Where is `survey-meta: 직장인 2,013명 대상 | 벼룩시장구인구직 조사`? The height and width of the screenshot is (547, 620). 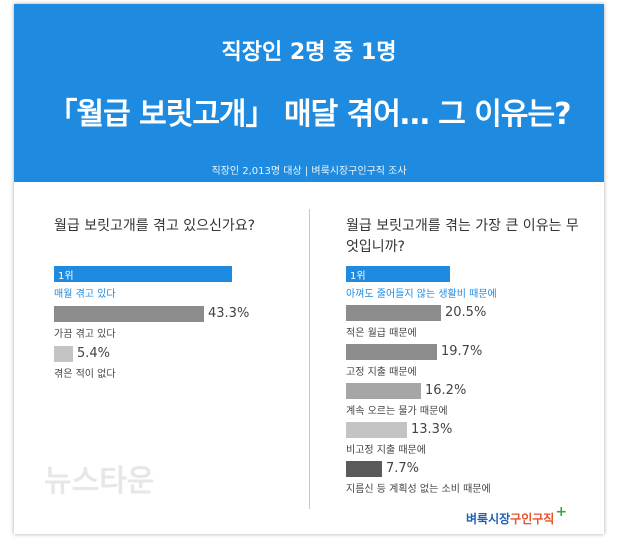
survey-meta: 직장인 2,013명 대상 | 벼룩시장구인구직 조사 is located at coordinates (309, 171).